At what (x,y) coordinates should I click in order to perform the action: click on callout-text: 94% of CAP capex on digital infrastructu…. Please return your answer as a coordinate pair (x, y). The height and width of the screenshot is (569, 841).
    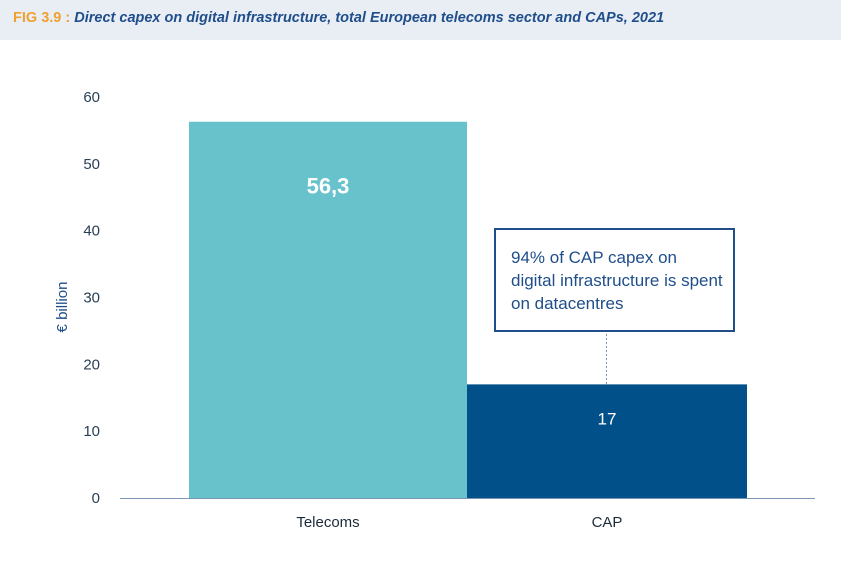
    Looking at the image, I should click on (617, 280).